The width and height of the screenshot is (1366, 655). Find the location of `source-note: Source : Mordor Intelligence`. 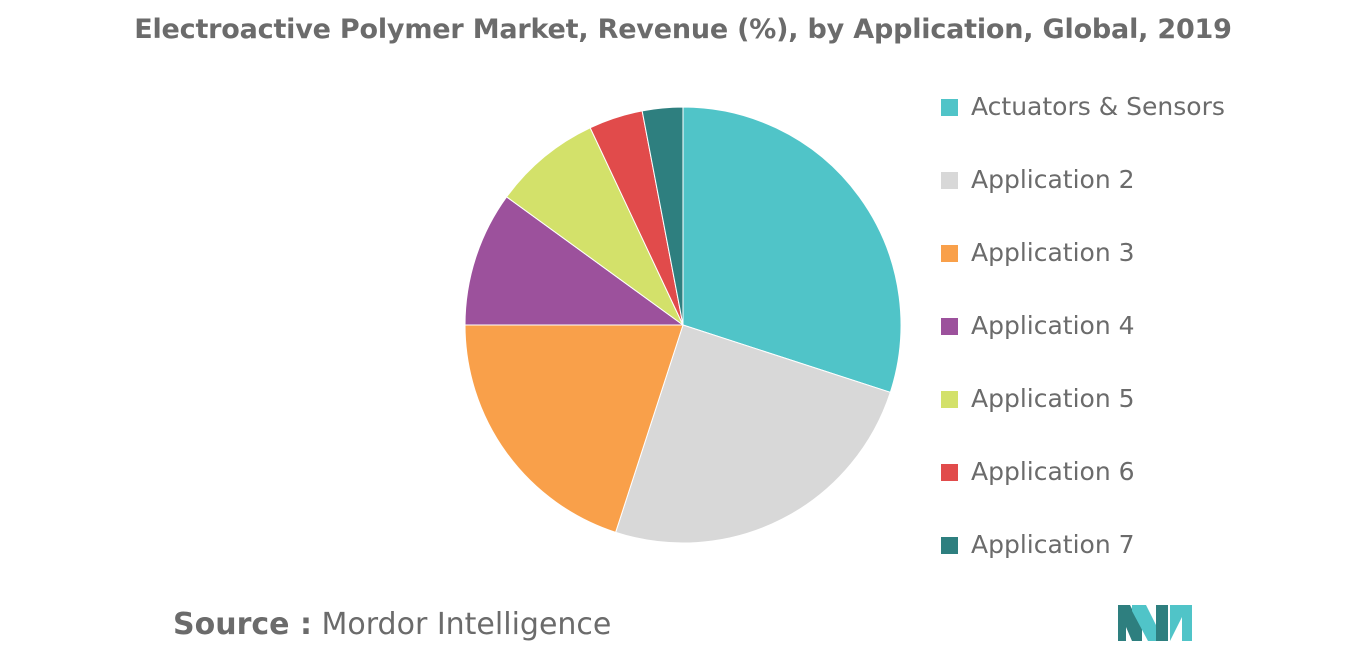

source-note: Source : Mordor Intelligence is located at coordinates (392, 624).